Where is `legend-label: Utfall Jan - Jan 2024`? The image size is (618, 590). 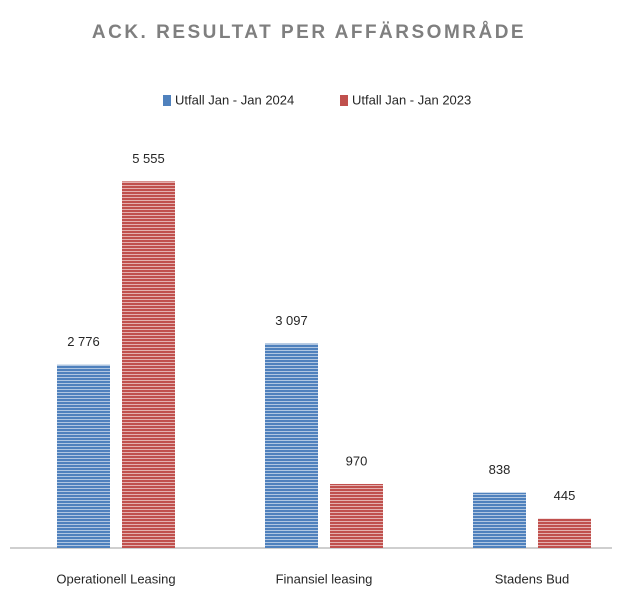 legend-label: Utfall Jan - Jan 2024 is located at coordinates (234, 99).